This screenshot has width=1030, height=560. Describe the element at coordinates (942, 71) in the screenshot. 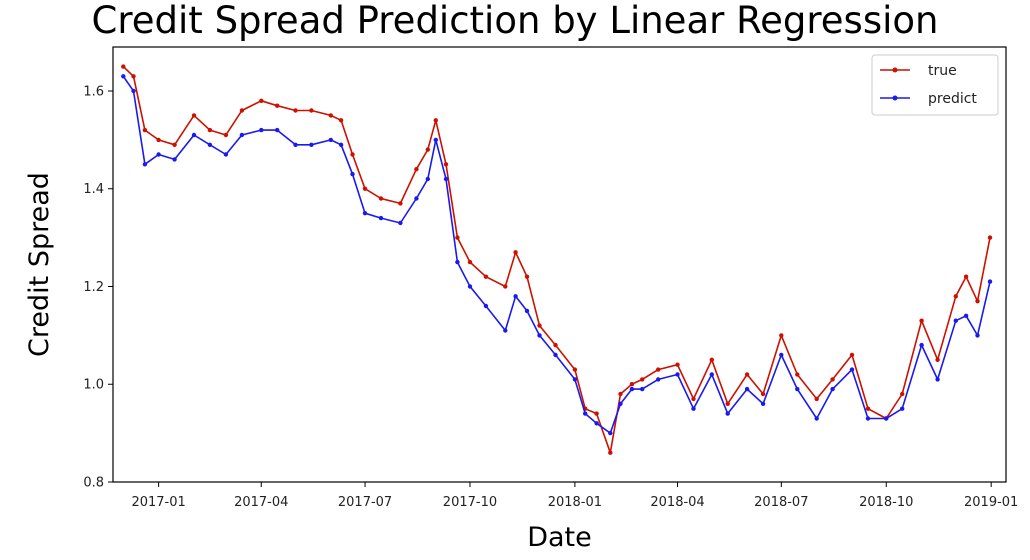

I see `legend-label-true: true` at that location.